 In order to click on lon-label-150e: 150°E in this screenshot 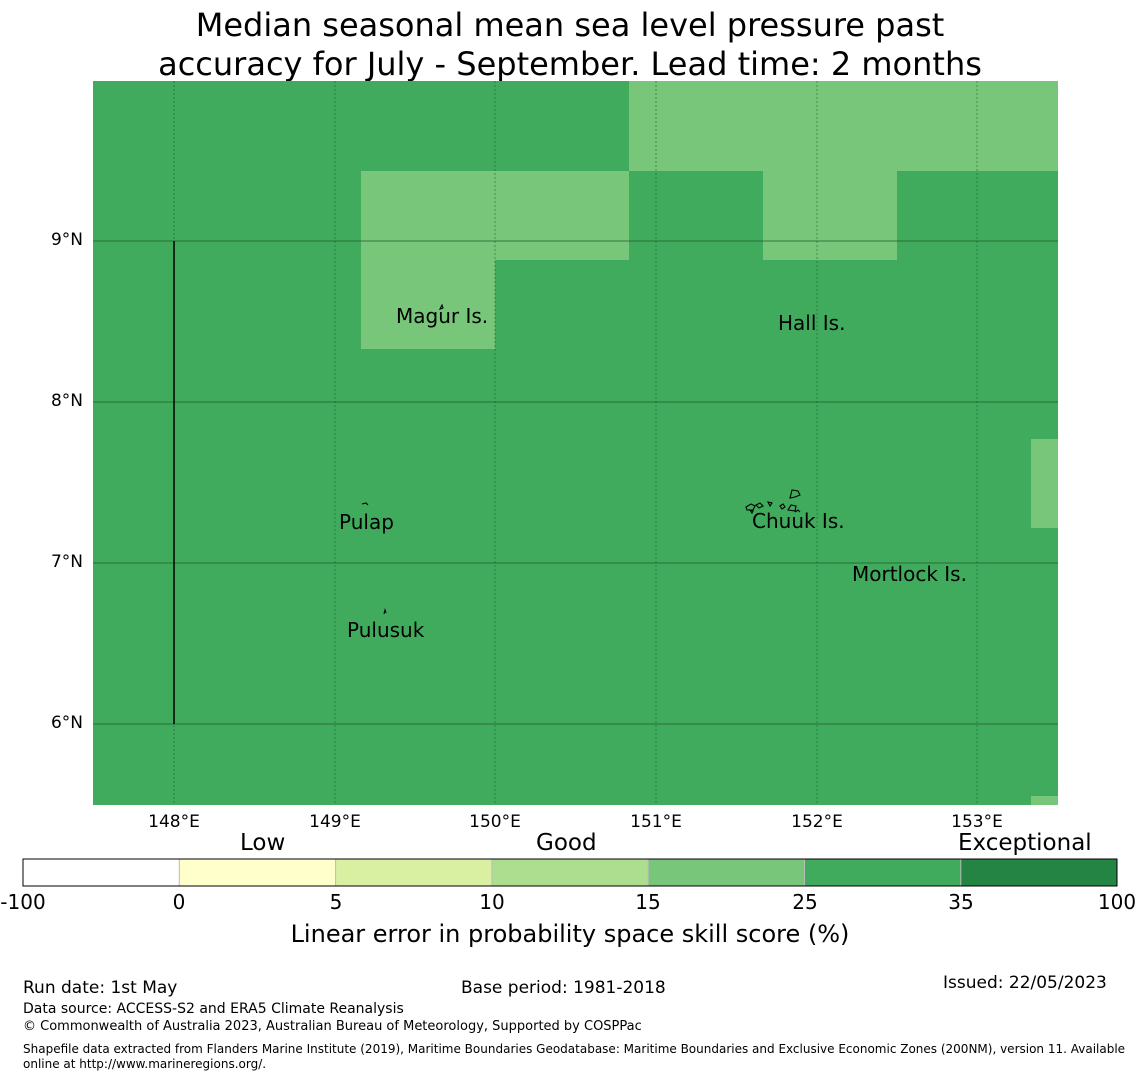, I will do `click(495, 822)`.